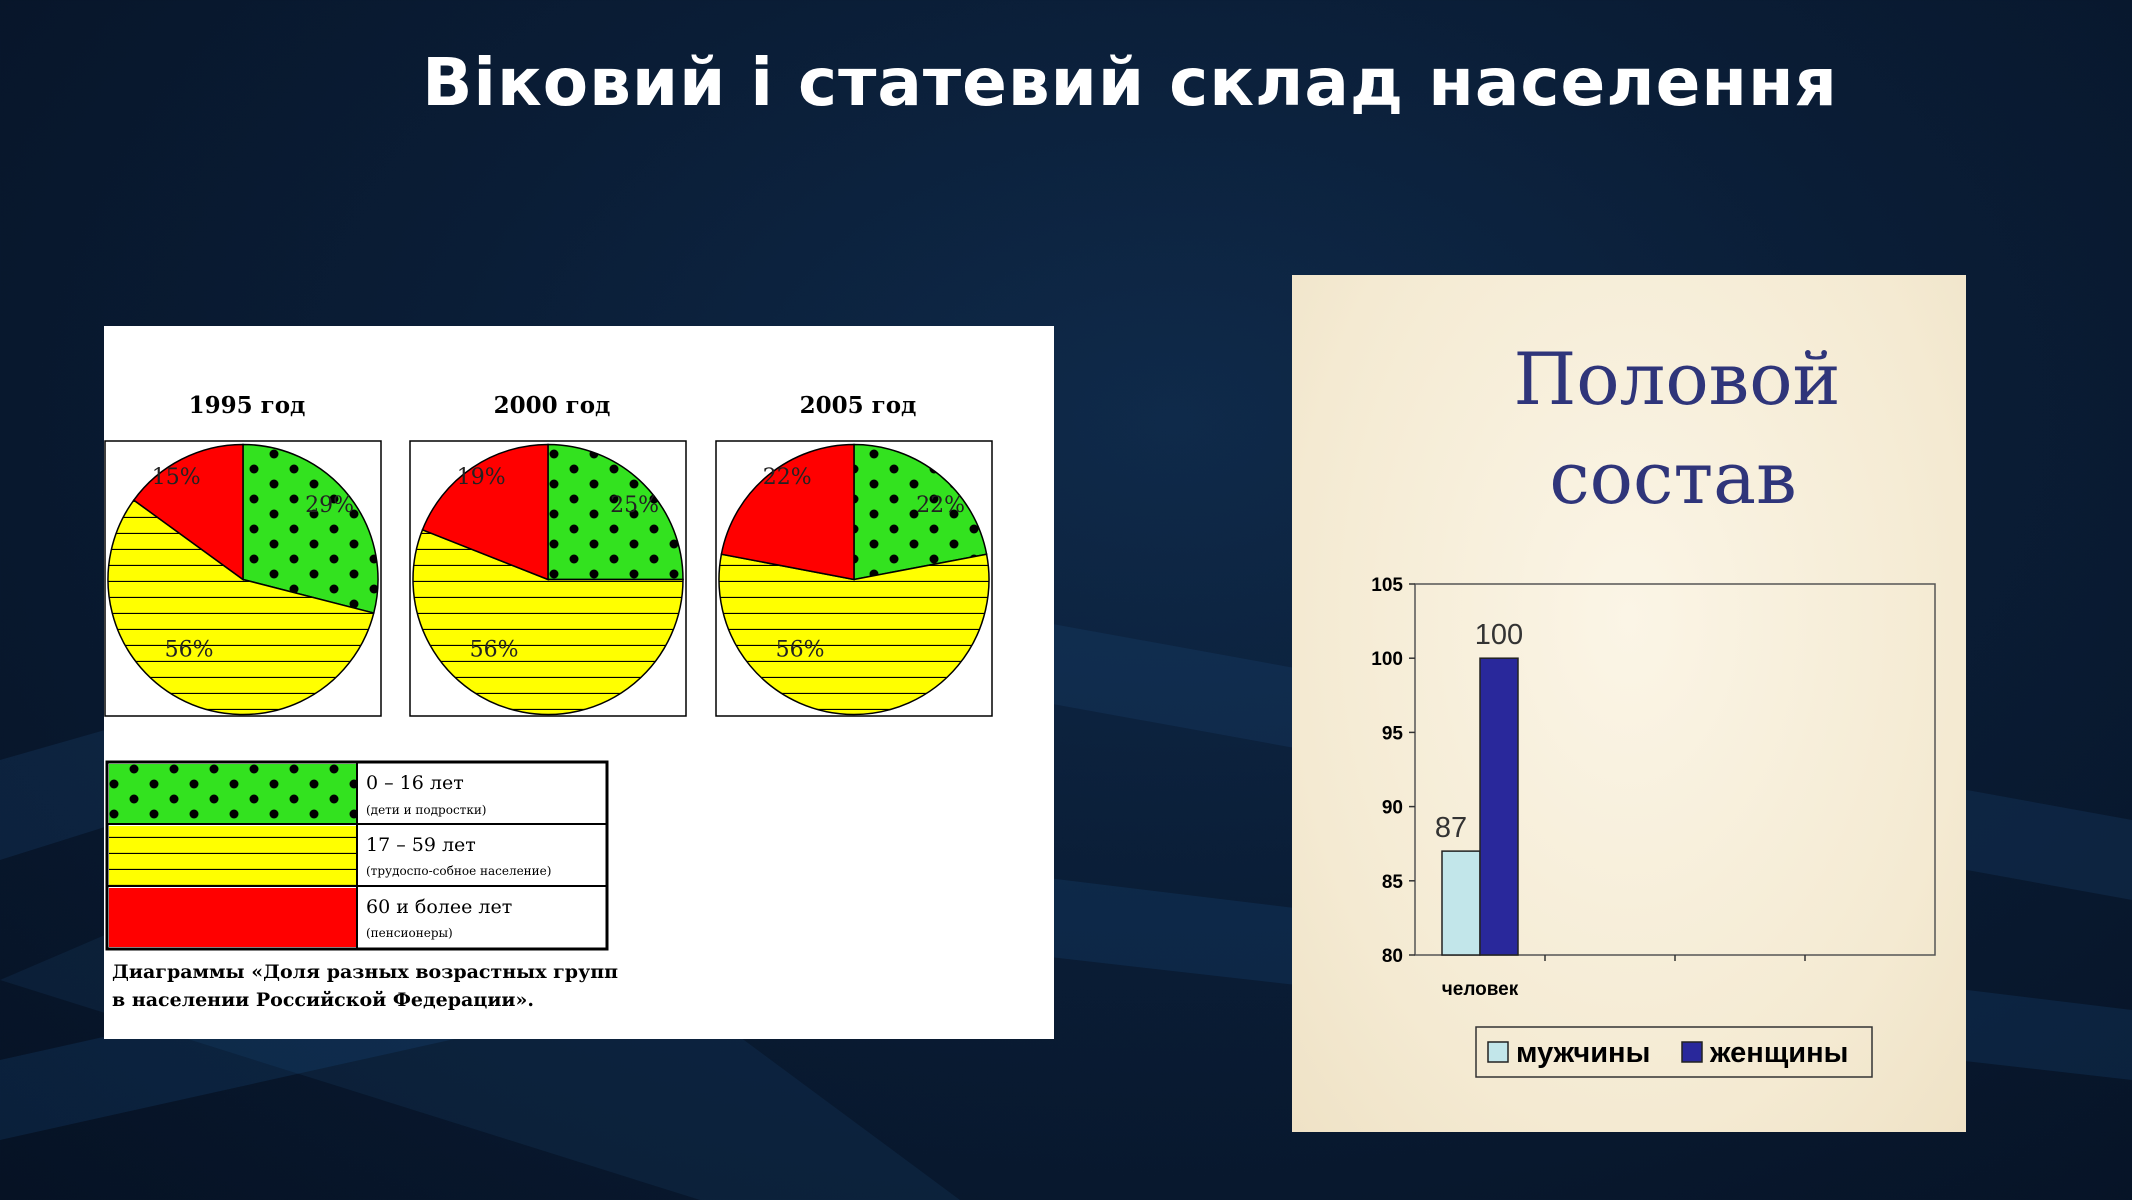 The height and width of the screenshot is (1200, 2132). I want to click on legend-swatch-men, so click(1498, 1052).